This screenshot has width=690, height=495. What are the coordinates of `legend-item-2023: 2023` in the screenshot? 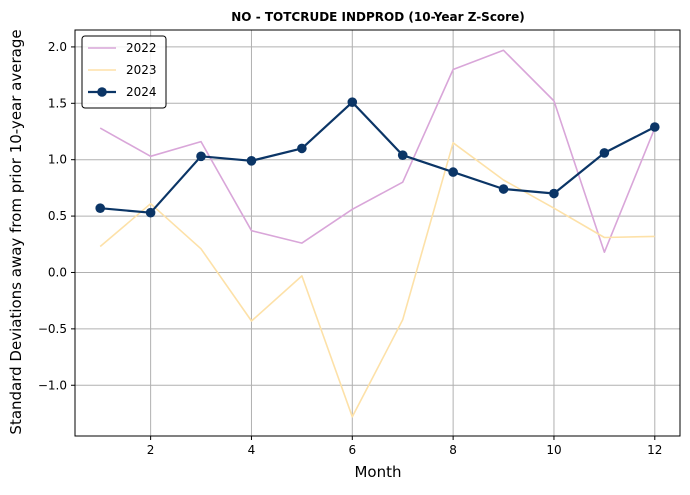 It's located at (122, 70).